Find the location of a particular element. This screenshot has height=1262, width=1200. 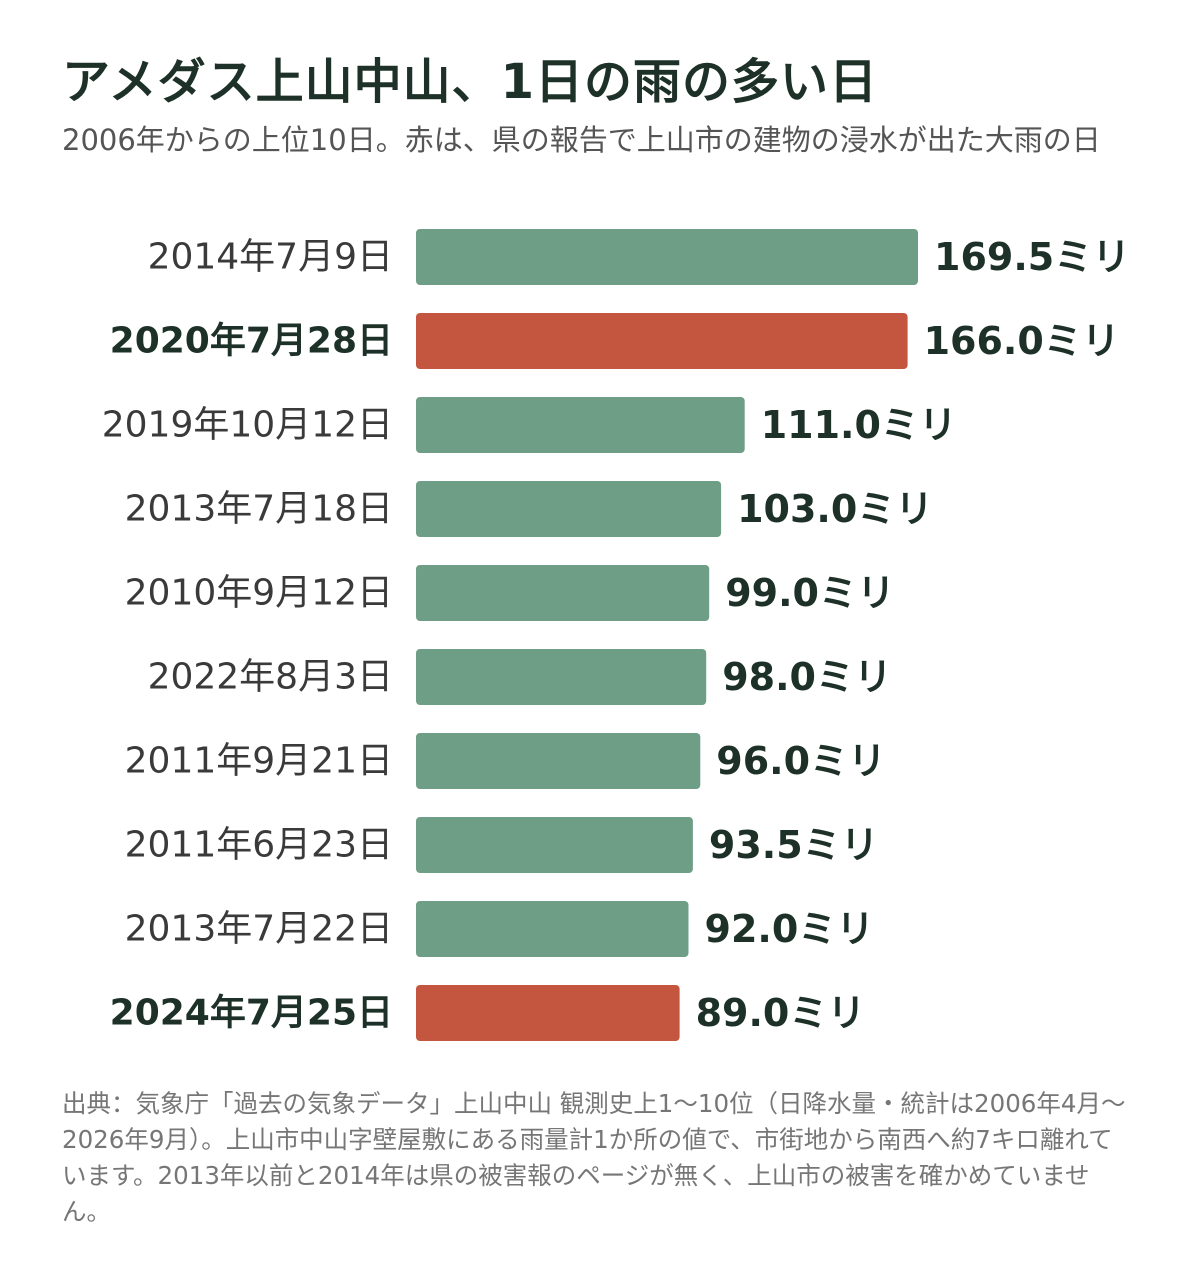

value-label: 89.0ミリ is located at coordinates (781, 1013).